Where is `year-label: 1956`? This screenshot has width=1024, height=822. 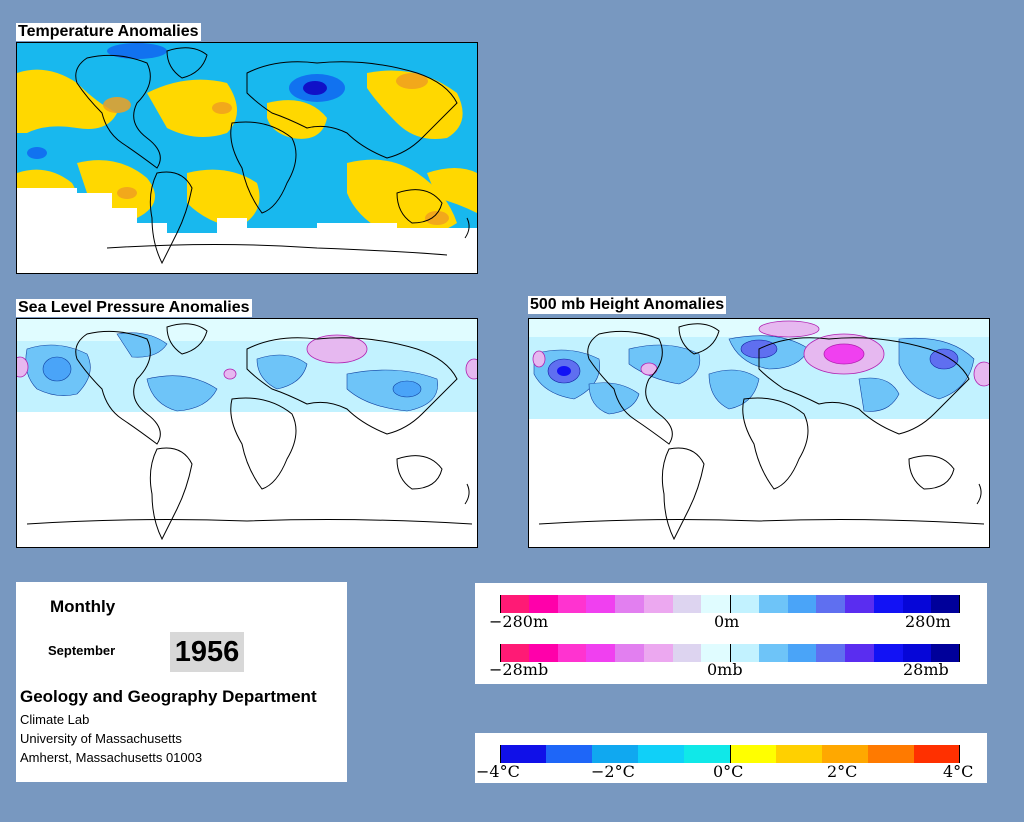
year-label: 1956 is located at coordinates (207, 652).